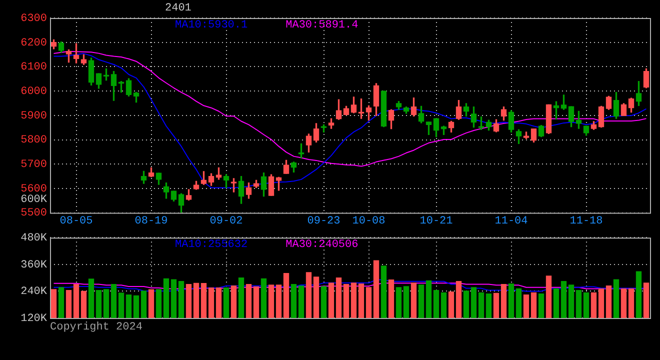 This screenshot has height=360, width=660. What do you see at coordinates (211, 25) in the screenshot?
I see `text: MA10:5930.1` at bounding box center [211, 25].